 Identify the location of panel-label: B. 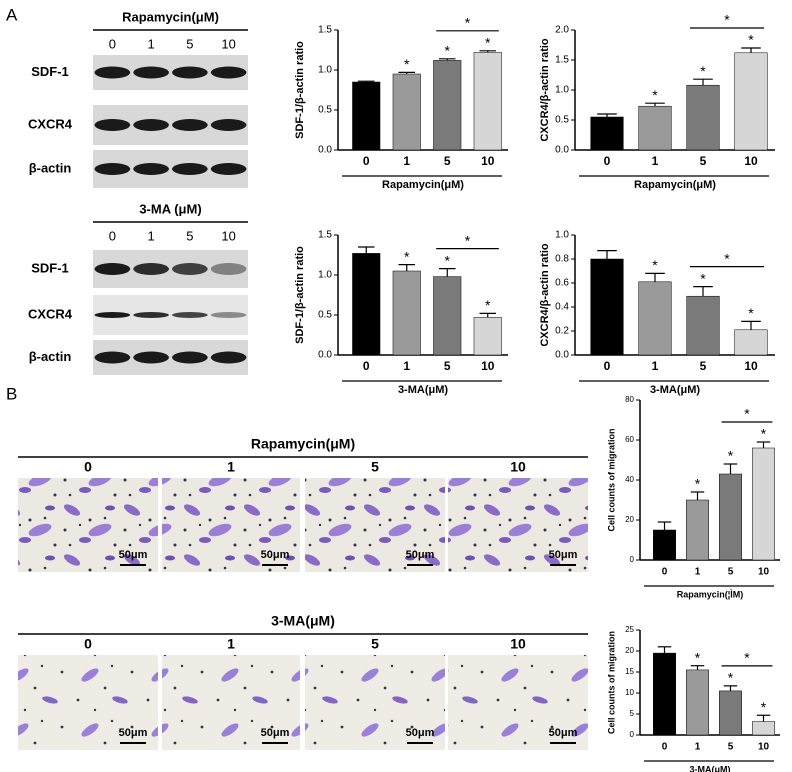
(11, 393).